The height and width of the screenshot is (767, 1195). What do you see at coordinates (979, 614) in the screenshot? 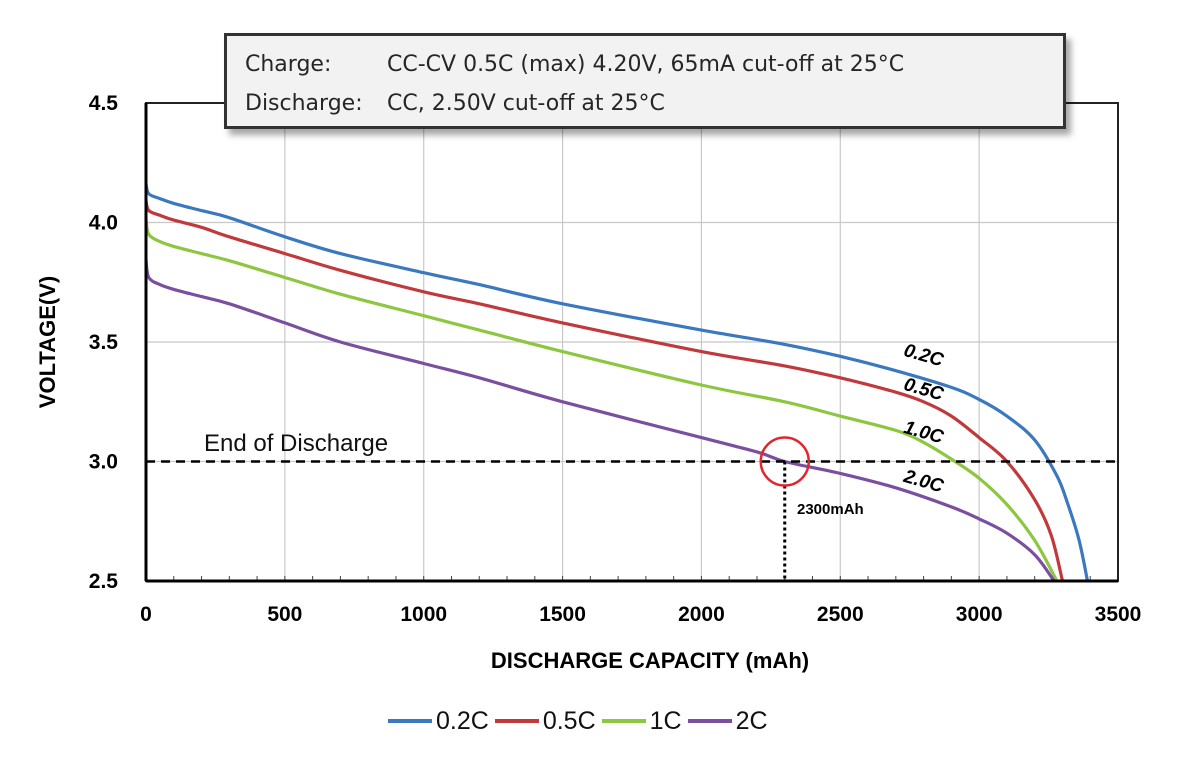
I see `x-tick-label: 3000` at bounding box center [979, 614].